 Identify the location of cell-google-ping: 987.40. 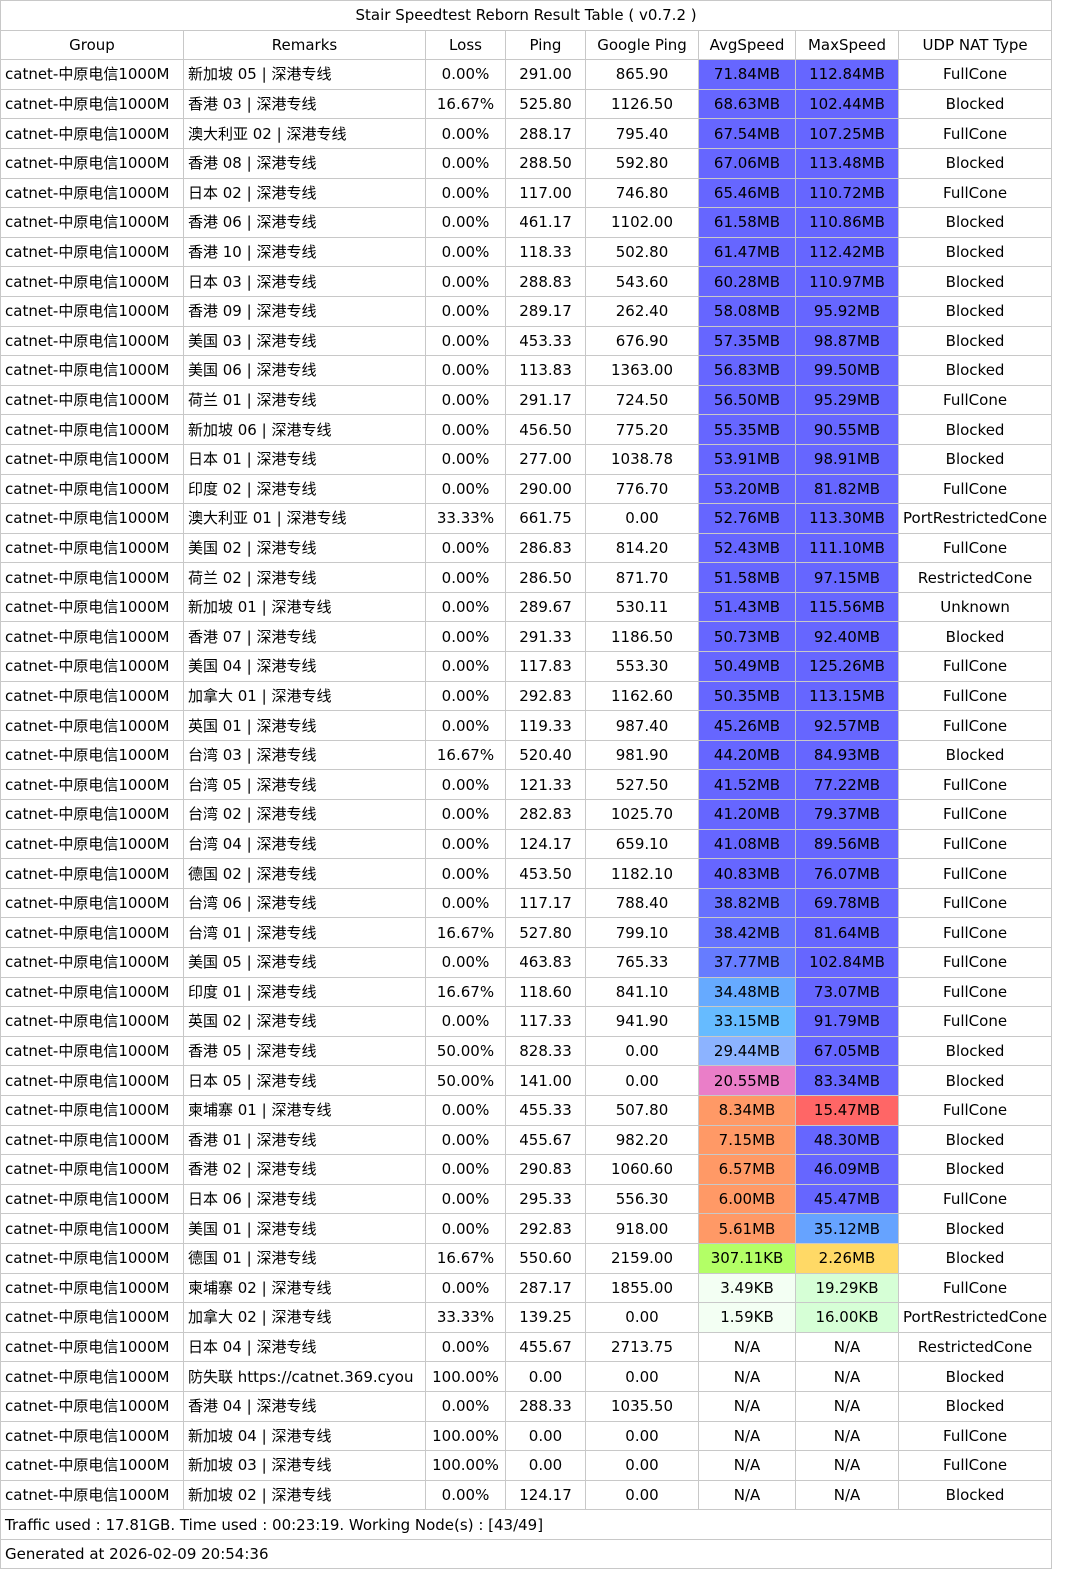
(642, 725).